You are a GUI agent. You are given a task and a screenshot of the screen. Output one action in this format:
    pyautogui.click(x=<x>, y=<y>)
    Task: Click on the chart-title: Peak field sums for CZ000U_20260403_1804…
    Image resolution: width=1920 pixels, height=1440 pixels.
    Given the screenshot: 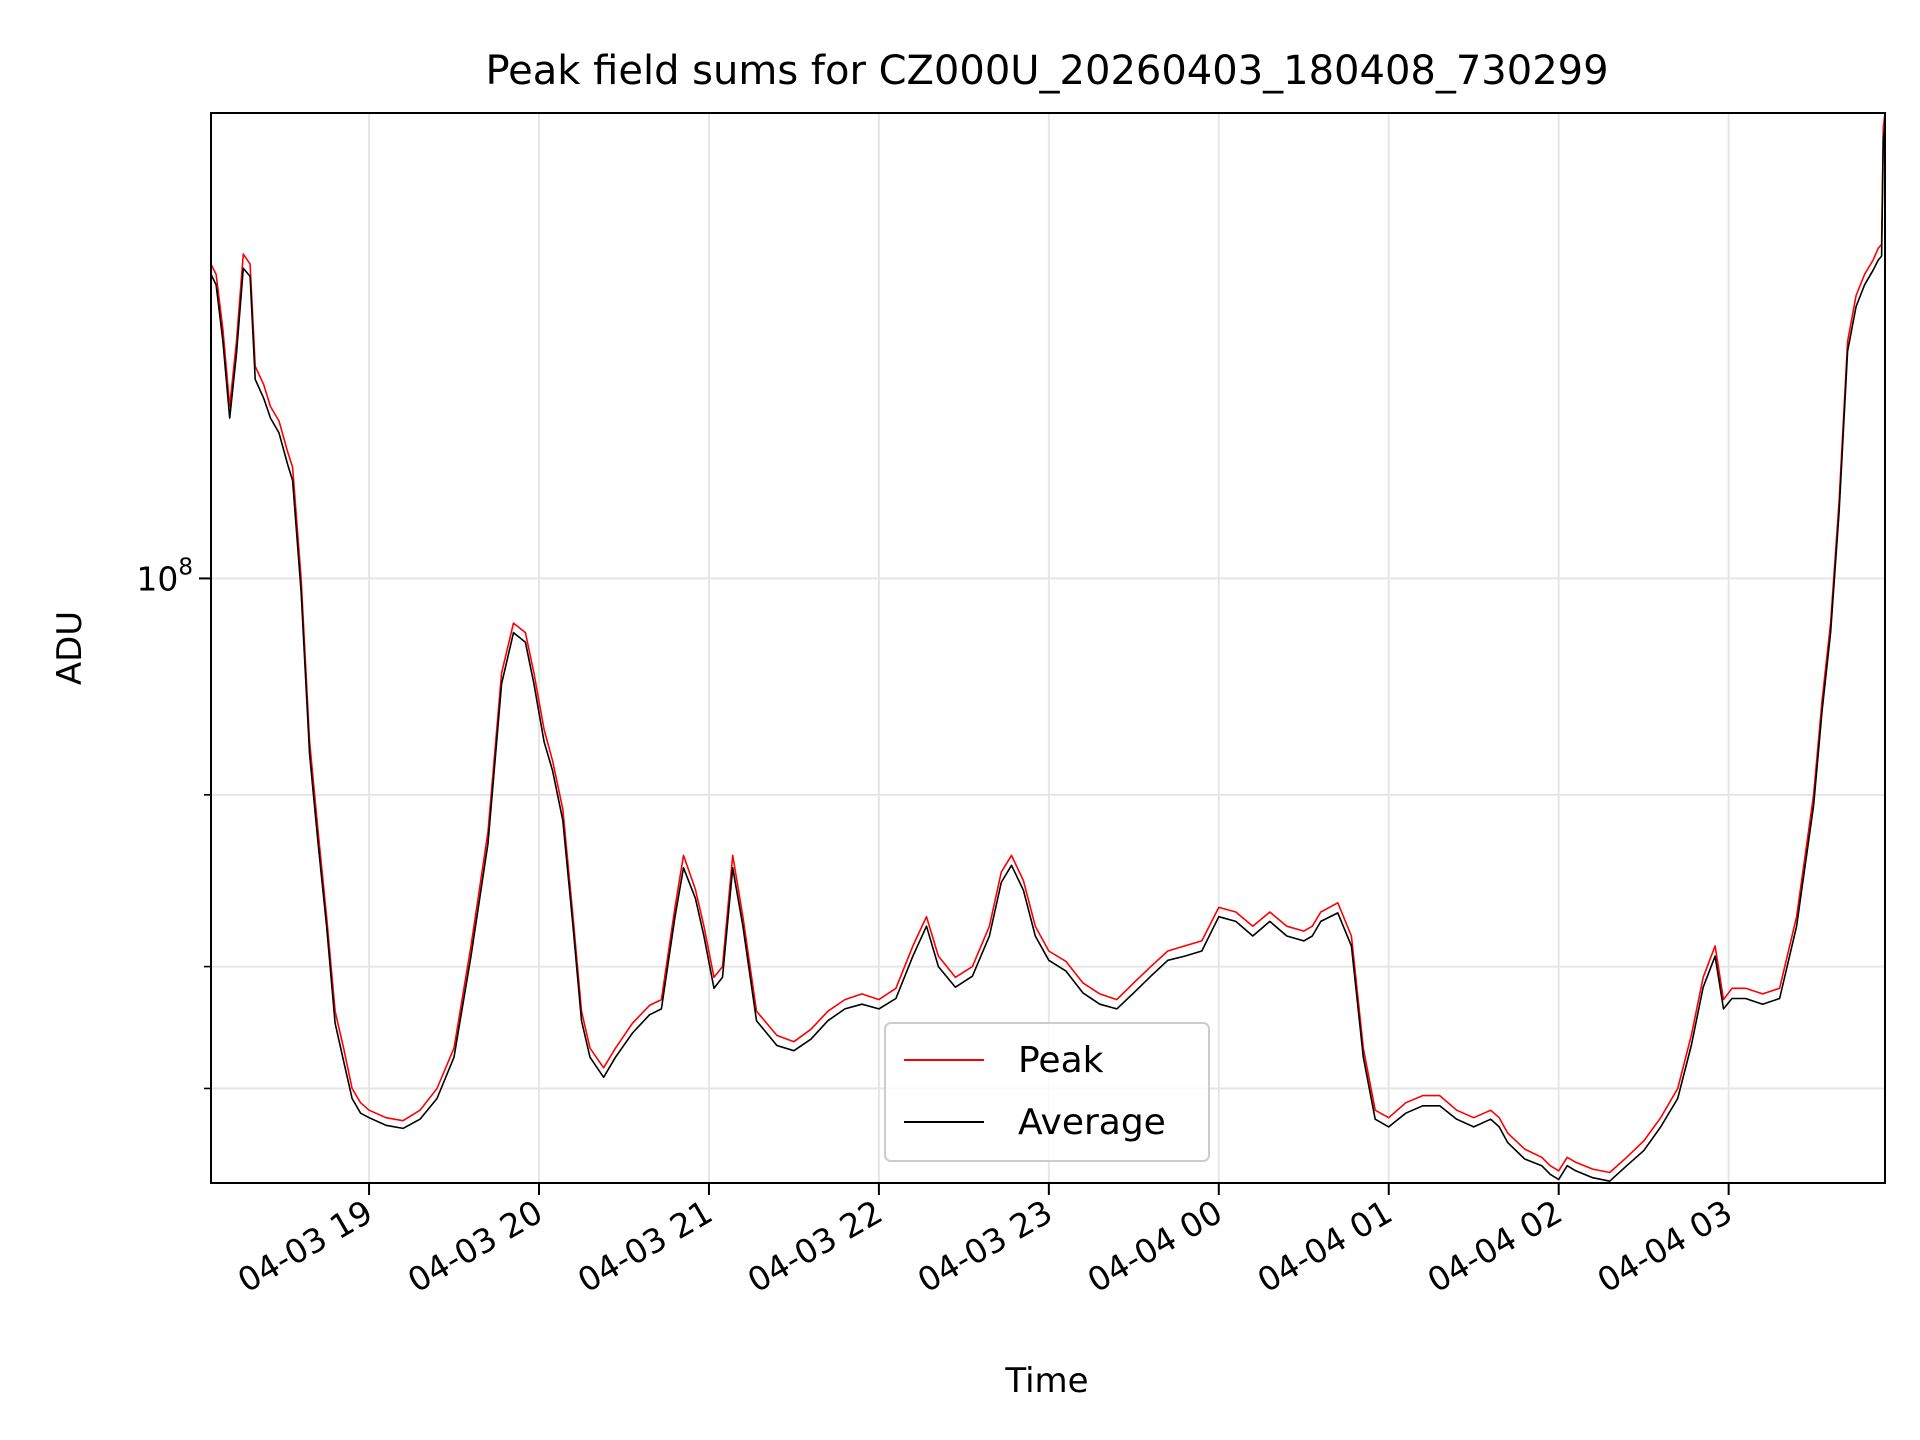 What is the action you would take?
    pyautogui.click(x=1046, y=71)
    